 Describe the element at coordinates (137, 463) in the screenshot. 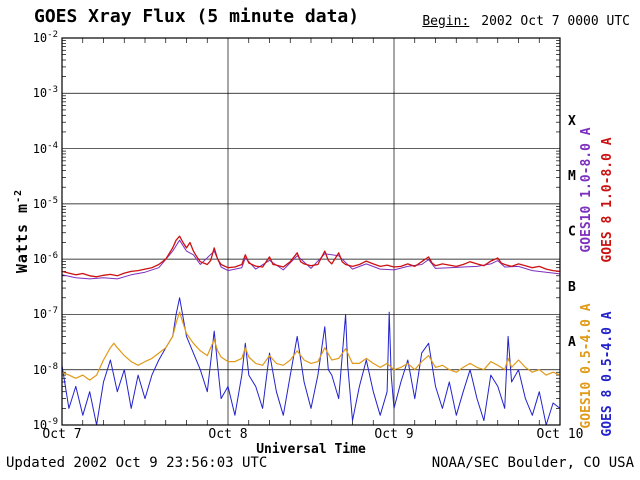

I see `updated-timestamp: Updated 2002 Oct 9 23:56:03 UTC` at that location.